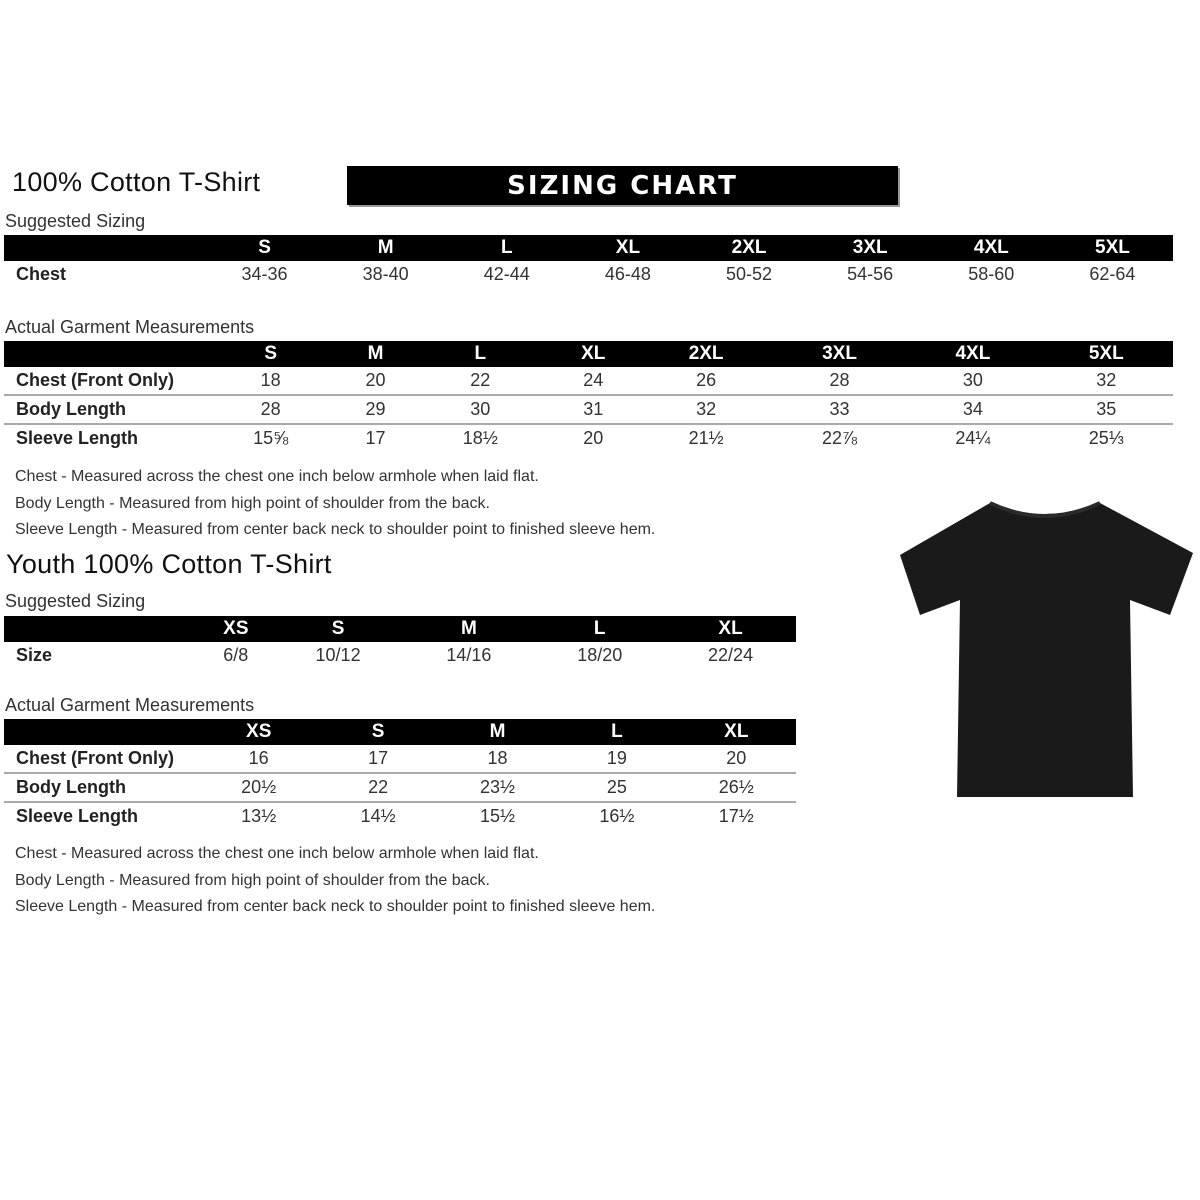  Describe the element at coordinates (1106, 410) in the screenshot. I see `table-cell: 35` at that location.